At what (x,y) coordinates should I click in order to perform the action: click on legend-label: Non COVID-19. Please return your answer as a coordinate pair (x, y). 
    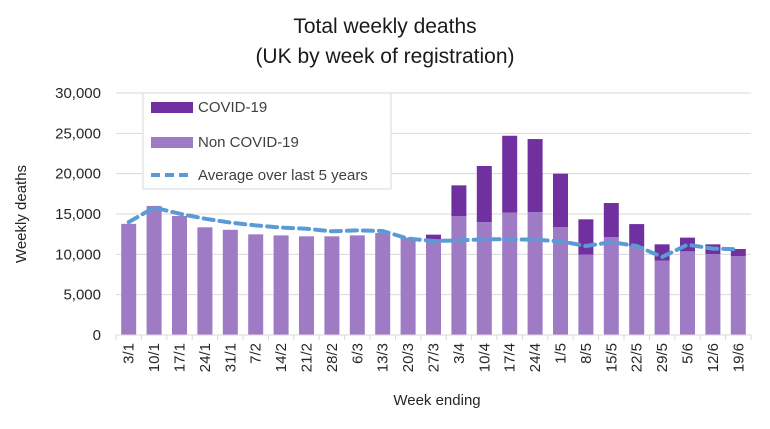
    Looking at the image, I should click on (248, 142).